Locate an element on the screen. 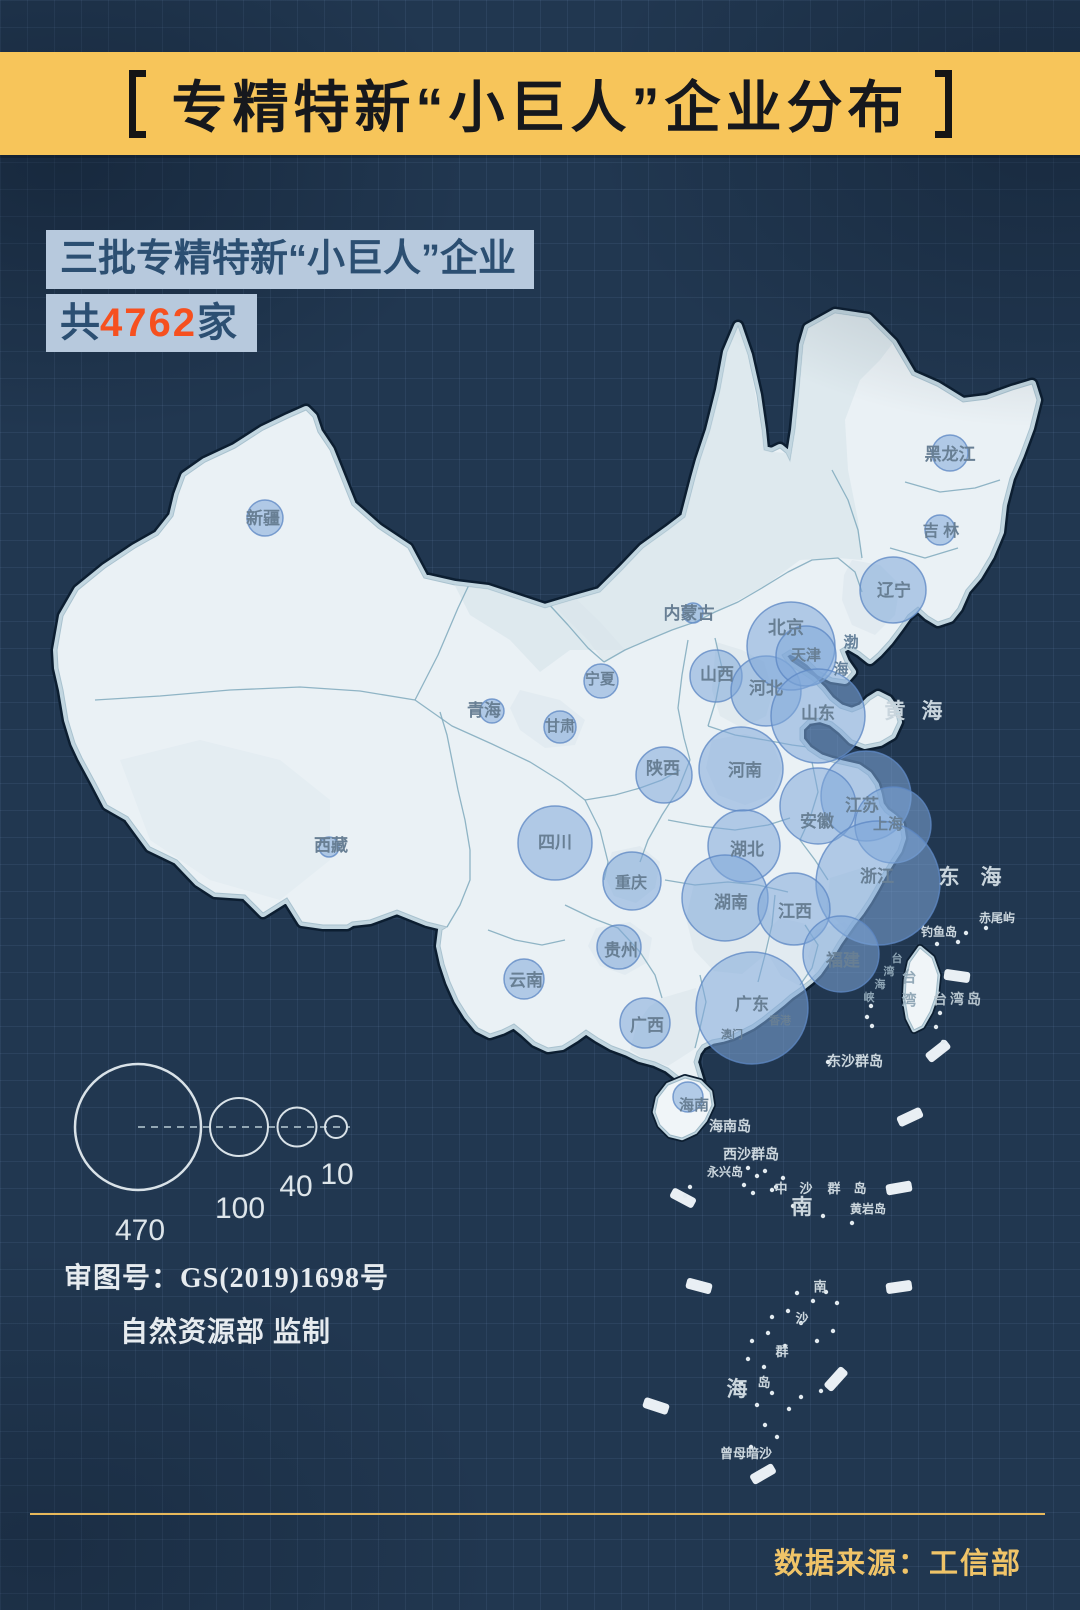  province-label: 天津 is located at coordinates (806, 655).